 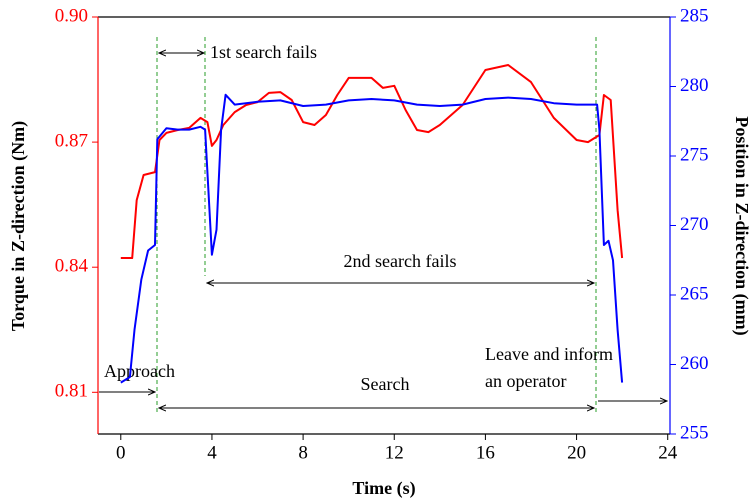 I want to click on annotation: 1st search fails, so click(x=263, y=52).